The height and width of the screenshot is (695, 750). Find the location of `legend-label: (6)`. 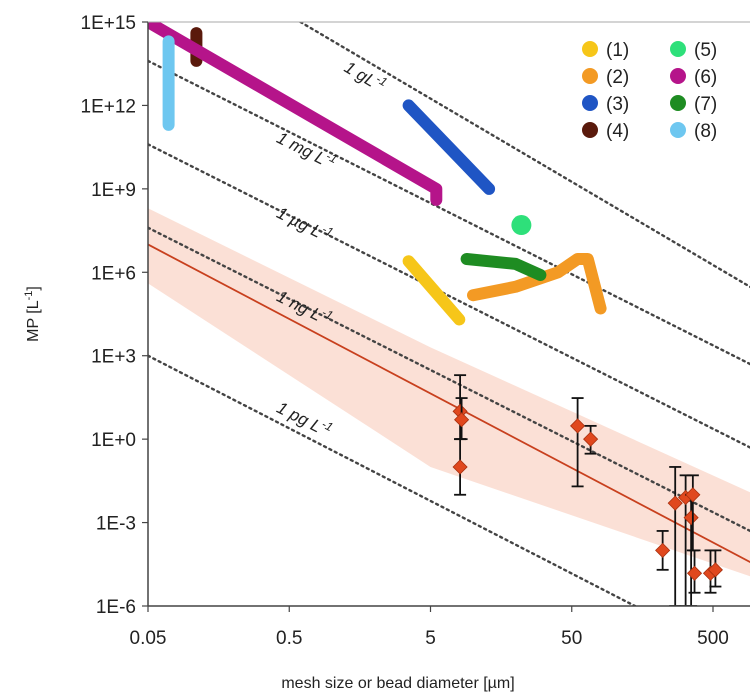

legend-label: (6) is located at coordinates (705, 77).